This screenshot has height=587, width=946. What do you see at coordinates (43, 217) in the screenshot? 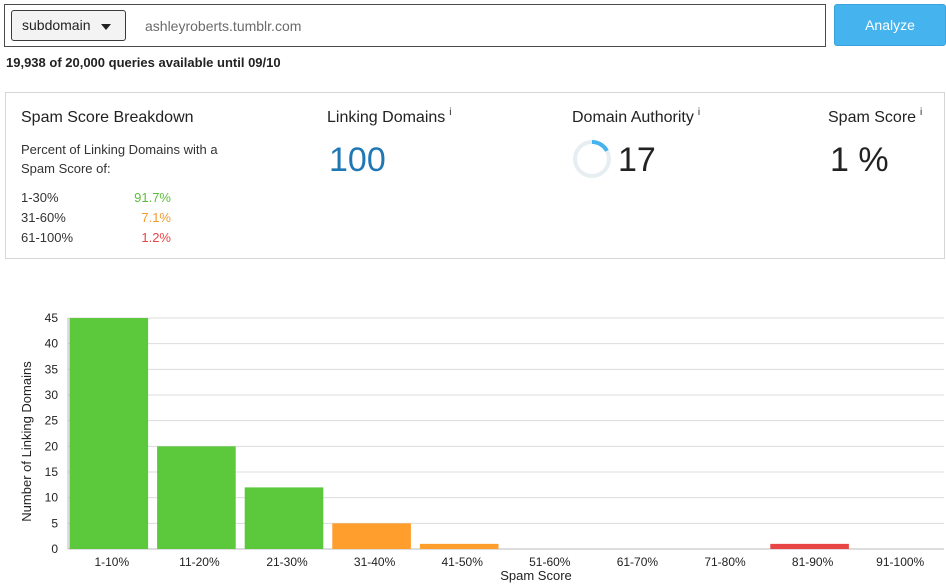
I see `breakdown-range: 31-60%` at bounding box center [43, 217].